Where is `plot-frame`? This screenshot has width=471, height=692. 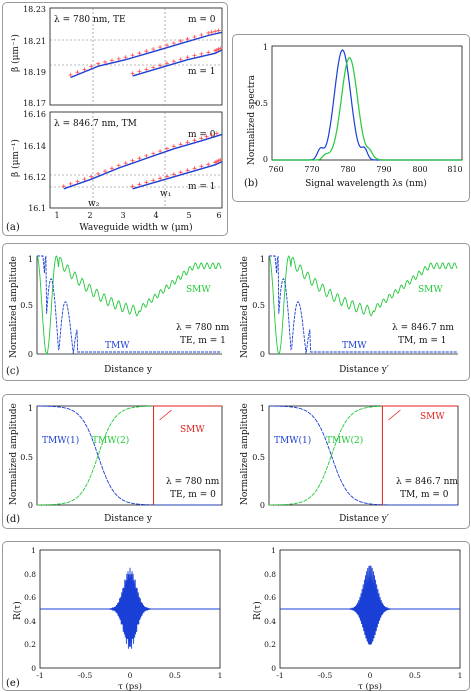
plot-frame is located at coordinates (129, 455).